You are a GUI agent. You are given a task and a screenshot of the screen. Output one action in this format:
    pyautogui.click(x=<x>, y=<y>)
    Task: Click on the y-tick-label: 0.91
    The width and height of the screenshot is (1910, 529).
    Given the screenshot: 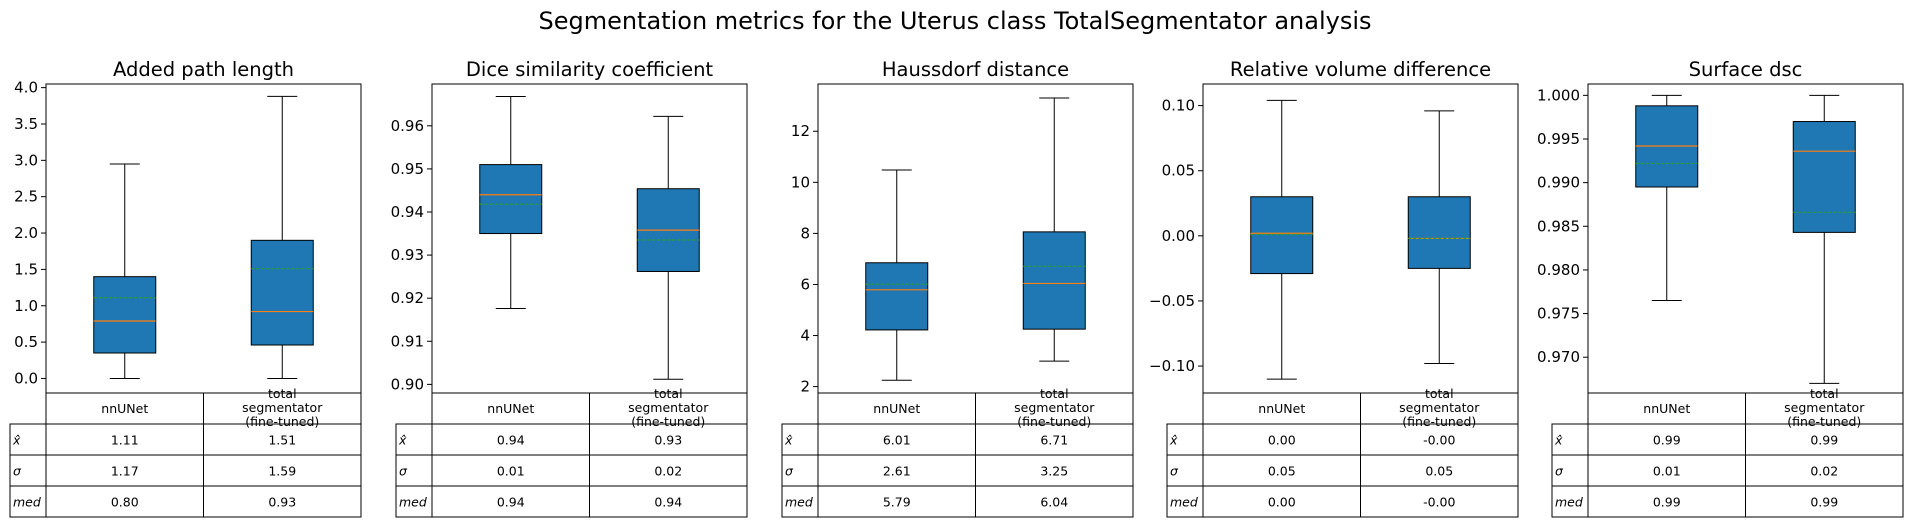 What is the action you would take?
    pyautogui.click(x=407, y=341)
    